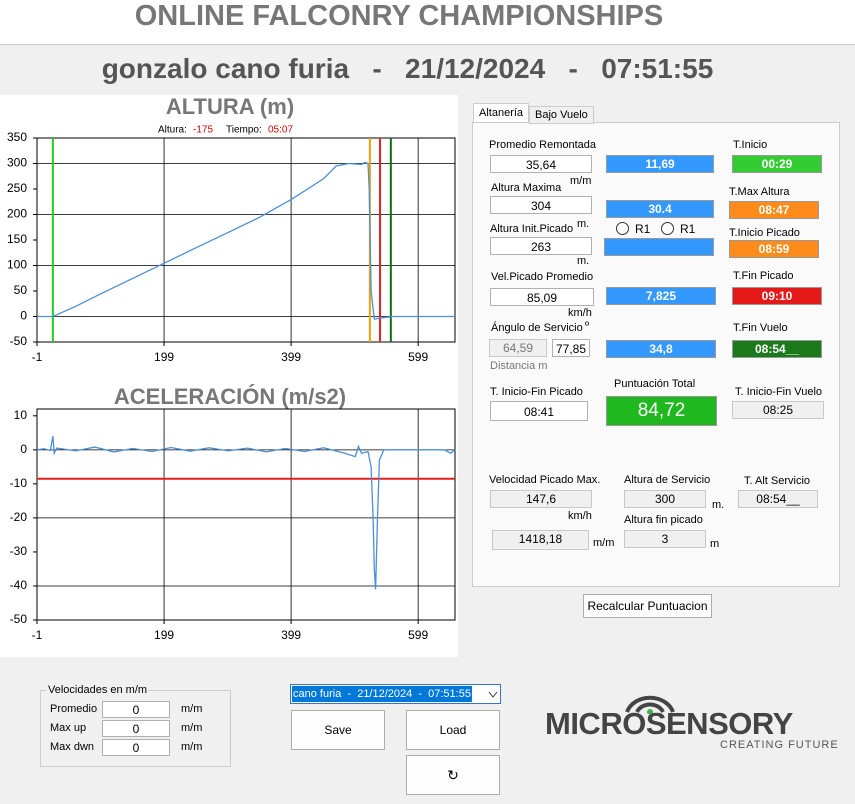  What do you see at coordinates (519, 366) in the screenshot?
I see `label: Distancia m` at bounding box center [519, 366].